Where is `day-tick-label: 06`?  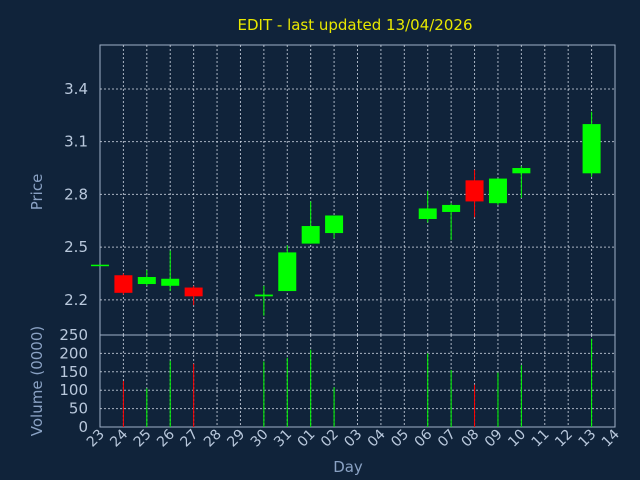 day-tick-label: 06 is located at coordinates (424, 438).